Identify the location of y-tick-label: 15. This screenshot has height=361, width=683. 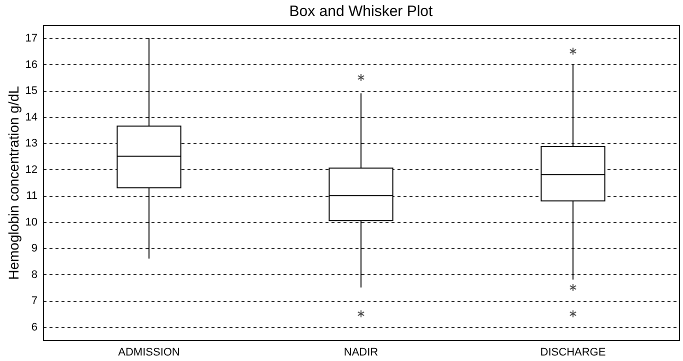
(31, 91).